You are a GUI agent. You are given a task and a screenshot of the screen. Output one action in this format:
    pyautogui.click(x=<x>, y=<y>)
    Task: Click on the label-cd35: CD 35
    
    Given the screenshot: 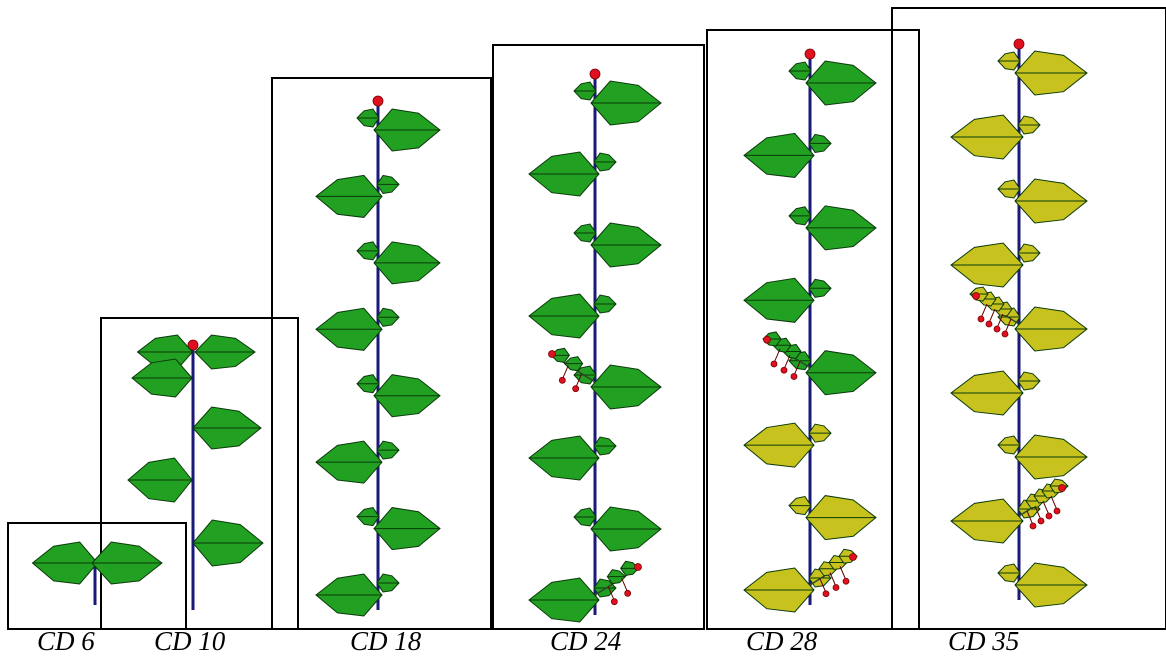 What is the action you would take?
    pyautogui.click(x=984, y=641)
    